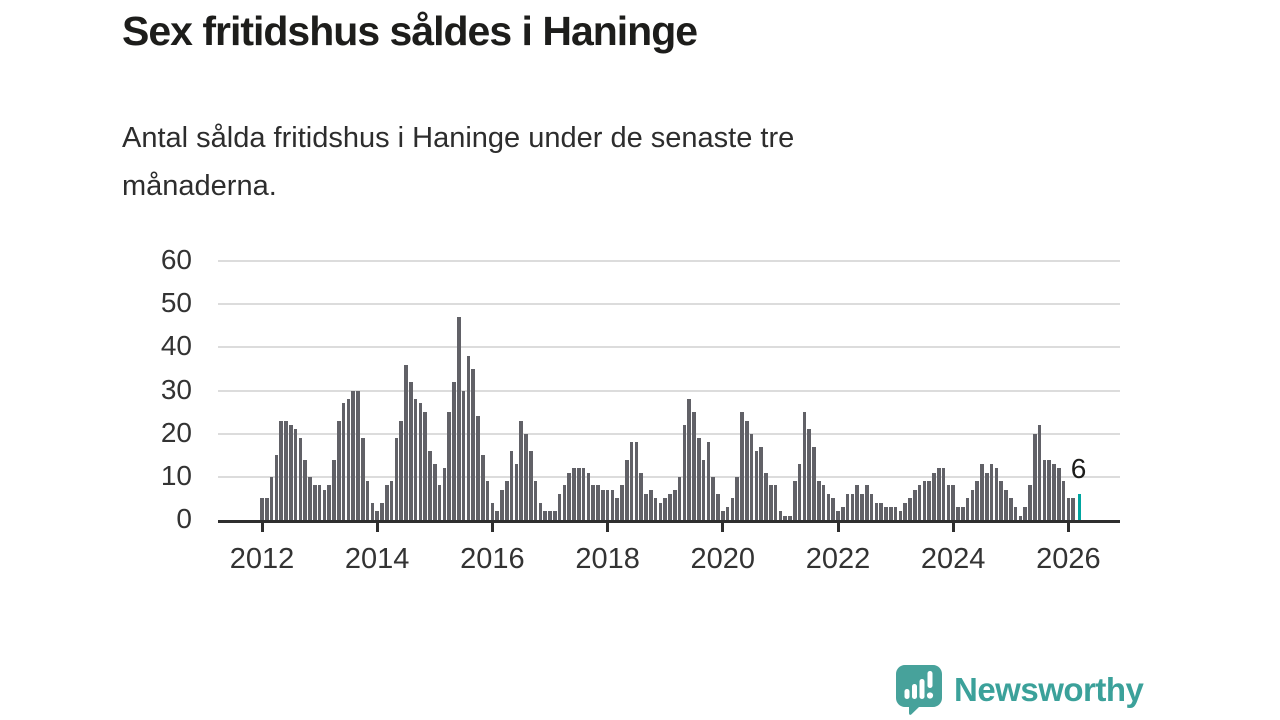  Describe the element at coordinates (669, 261) in the screenshot. I see `gridline-y60` at that location.